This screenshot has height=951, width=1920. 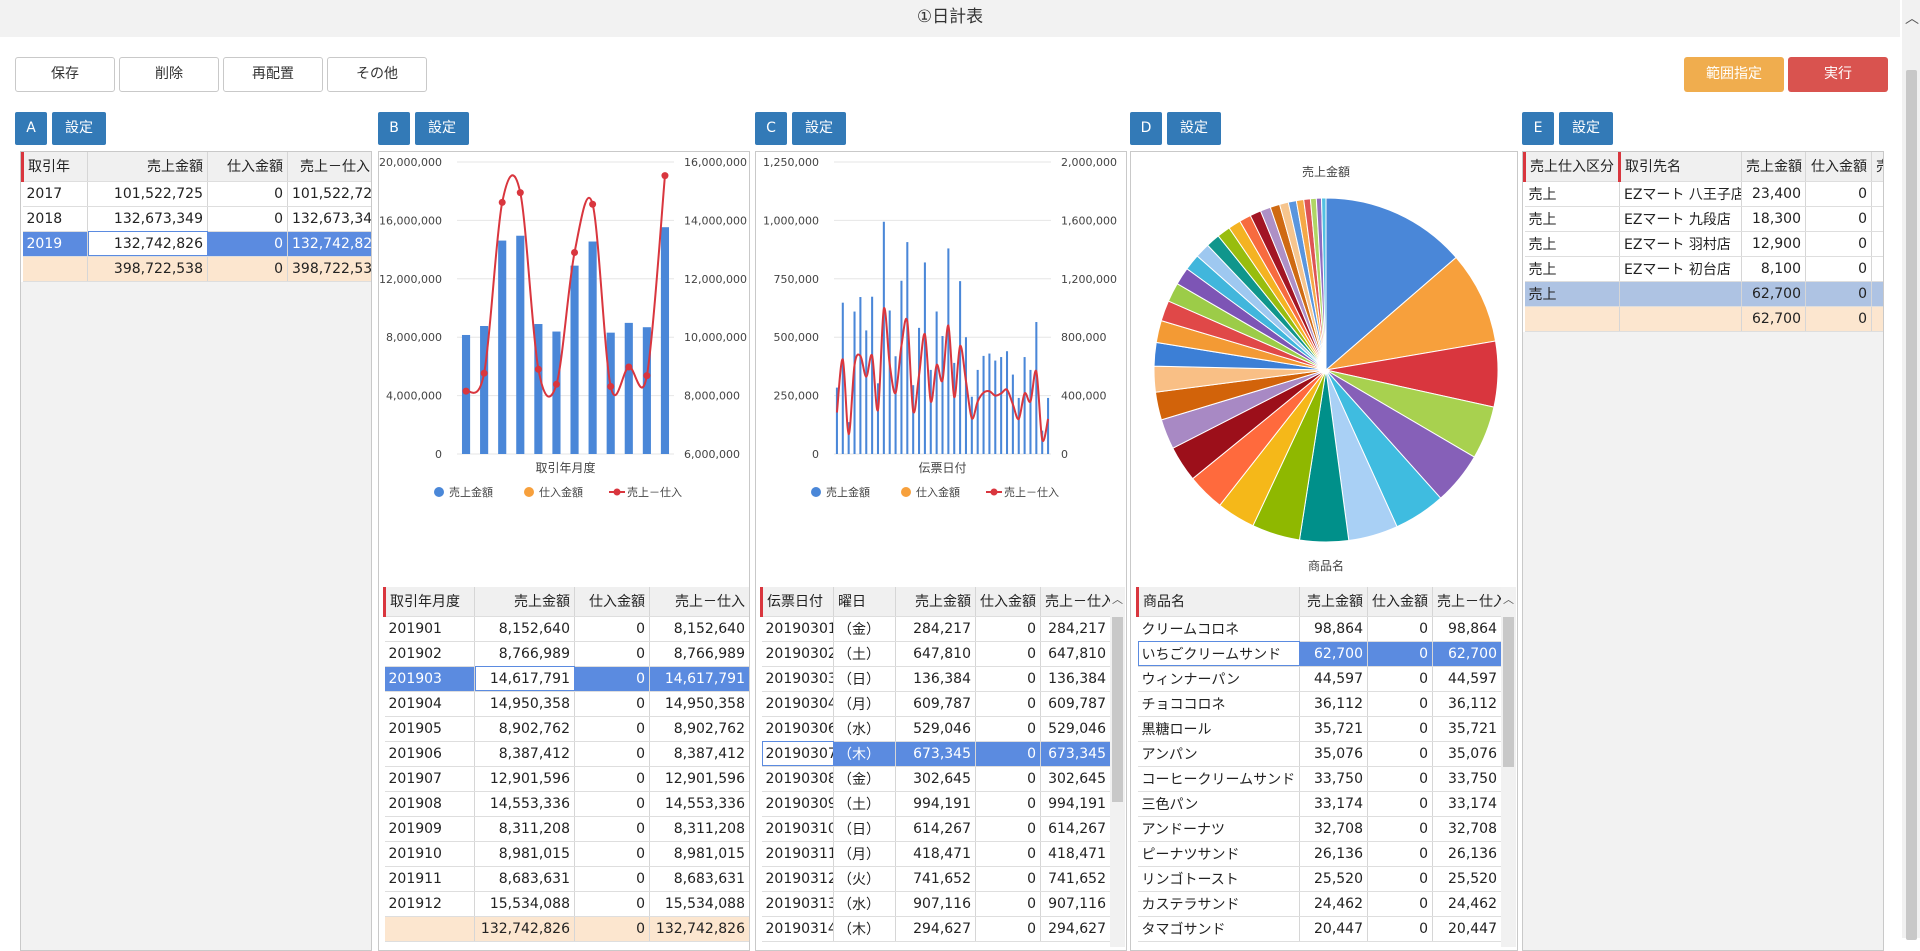 I want to click on table-row: 20190313 （水） 907,116 0 907,116, so click(x=936, y=904).